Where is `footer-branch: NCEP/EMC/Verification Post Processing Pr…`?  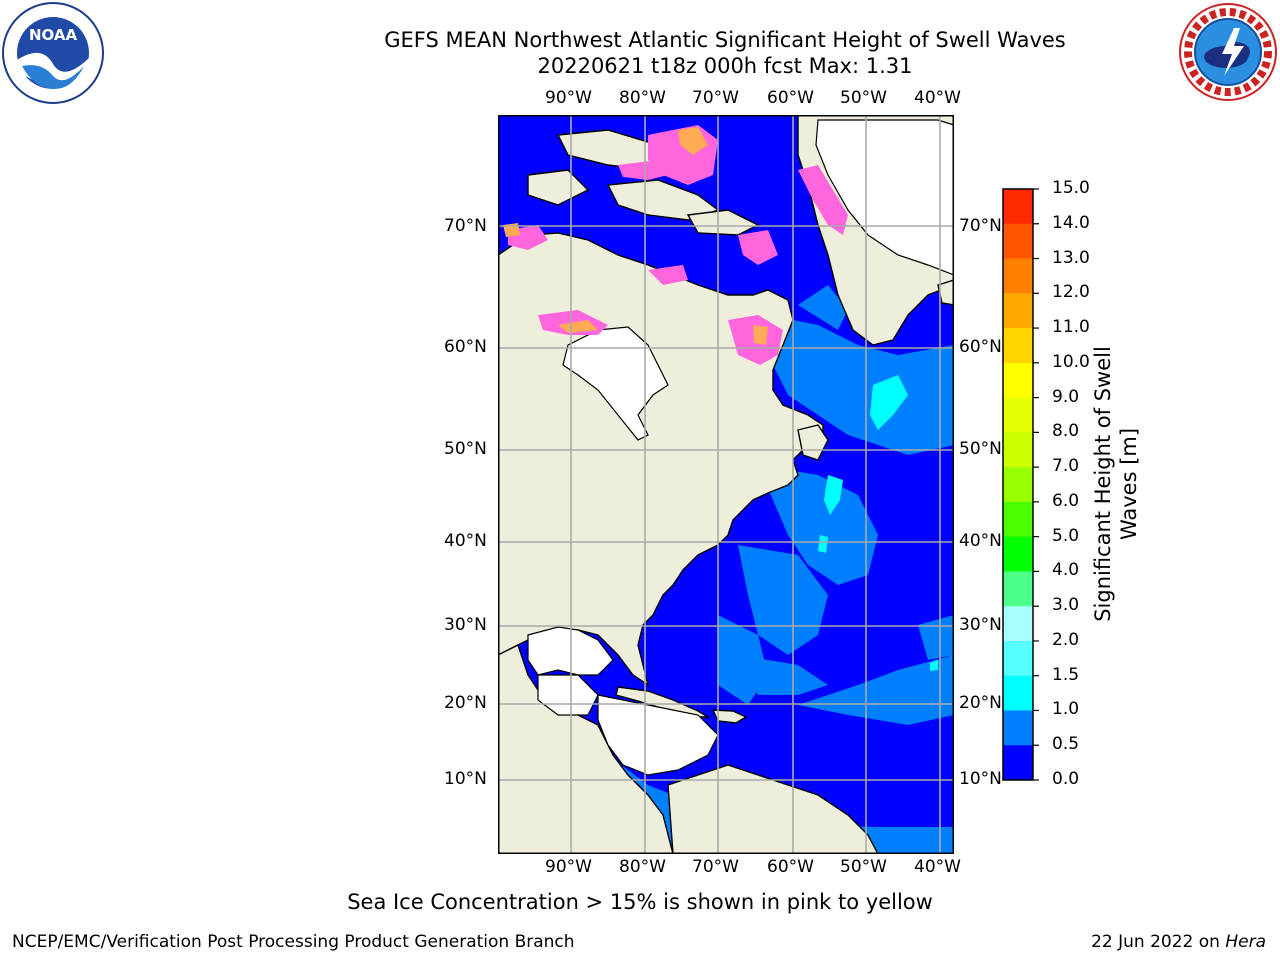 footer-branch: NCEP/EMC/Verification Post Processing Pr… is located at coordinates (293, 942).